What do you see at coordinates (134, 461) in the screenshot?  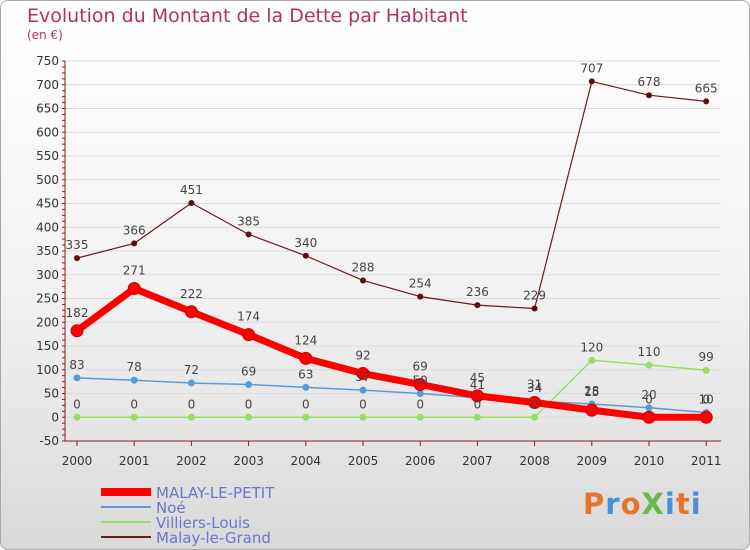 I see `x-tick-label: 2001` at bounding box center [134, 461].